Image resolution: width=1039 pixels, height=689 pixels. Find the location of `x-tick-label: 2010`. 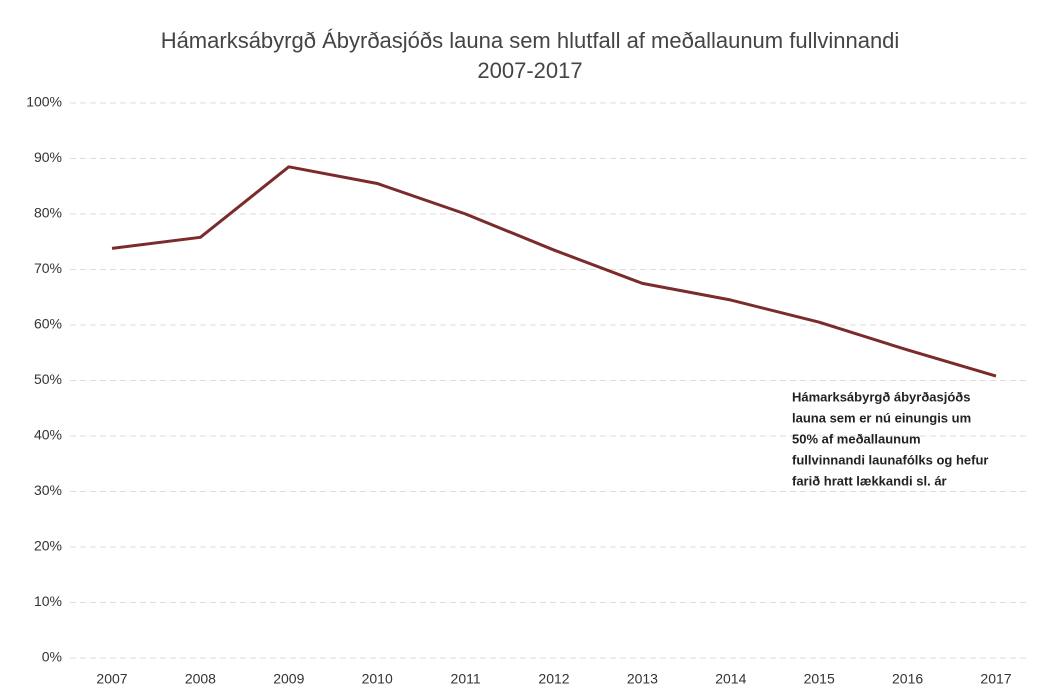

x-tick-label: 2010 is located at coordinates (377, 679).